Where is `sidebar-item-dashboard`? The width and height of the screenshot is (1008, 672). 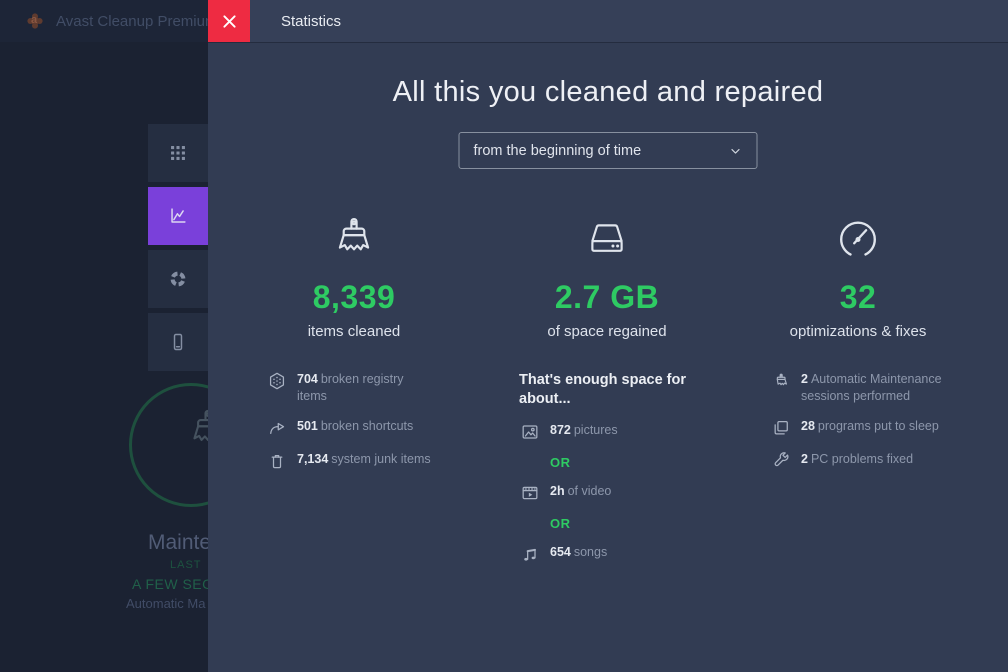
sidebar-item-dashboard is located at coordinates (178, 153).